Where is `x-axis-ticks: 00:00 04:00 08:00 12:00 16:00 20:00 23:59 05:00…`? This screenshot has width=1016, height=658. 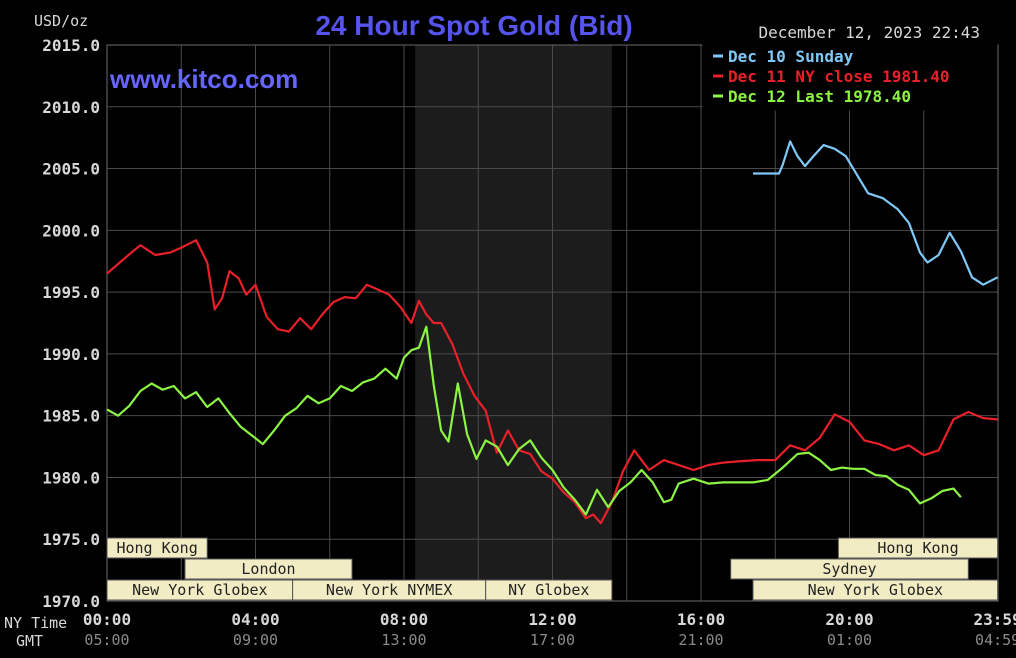 x-axis-ticks: 00:00 04:00 08:00 12:00 16:00 20:00 23:59 05:00… is located at coordinates (549, 629).